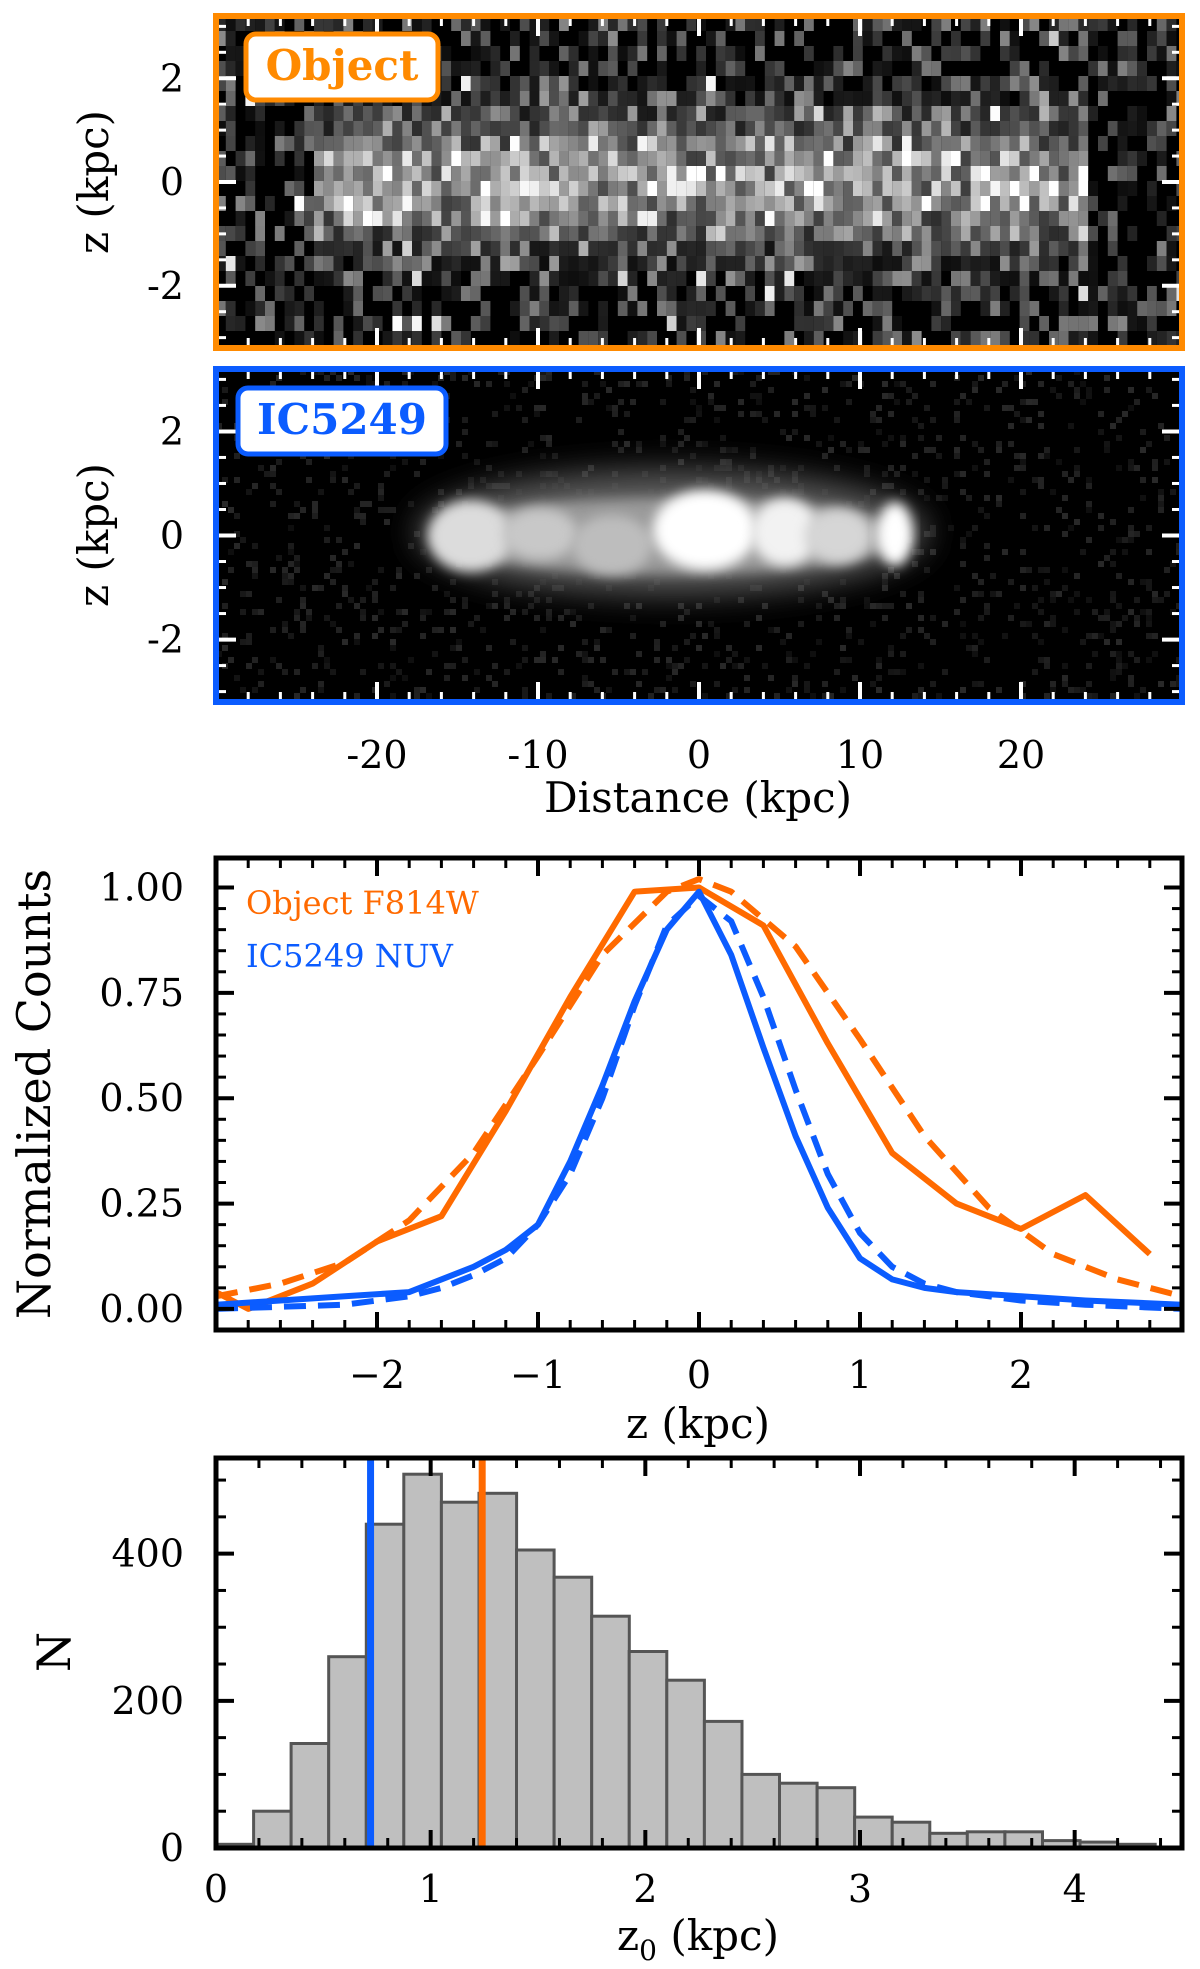 The width and height of the screenshot is (1200, 1969). I want to click on legend-object-f814w: Object F814W, so click(362, 903).